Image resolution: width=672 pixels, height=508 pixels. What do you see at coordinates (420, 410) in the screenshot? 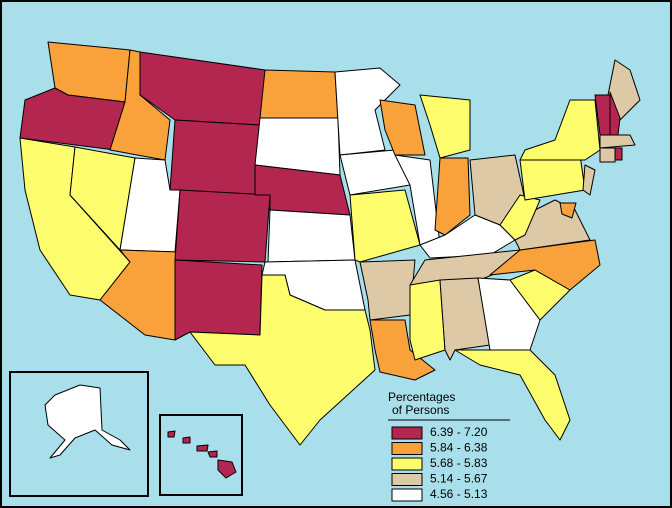
I see `legend-title: of Persons` at bounding box center [420, 410].